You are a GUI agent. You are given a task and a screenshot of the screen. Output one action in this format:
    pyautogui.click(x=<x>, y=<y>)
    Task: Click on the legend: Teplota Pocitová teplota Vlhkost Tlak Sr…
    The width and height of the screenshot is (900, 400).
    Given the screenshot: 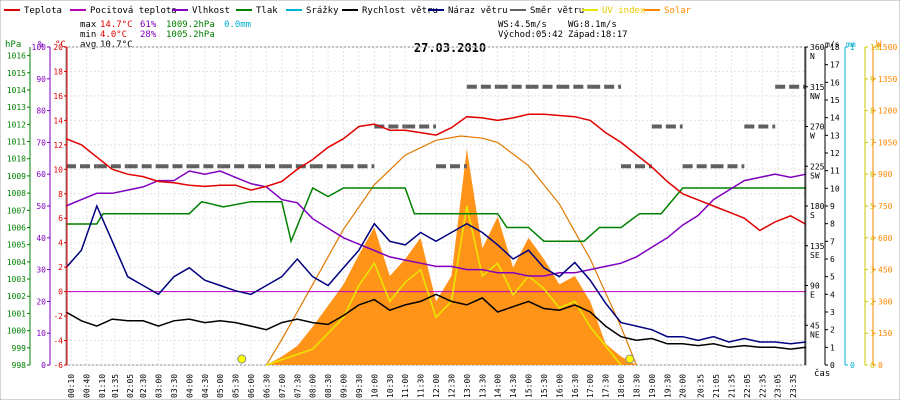 What is the action you would take?
    pyautogui.click(x=348, y=11)
    